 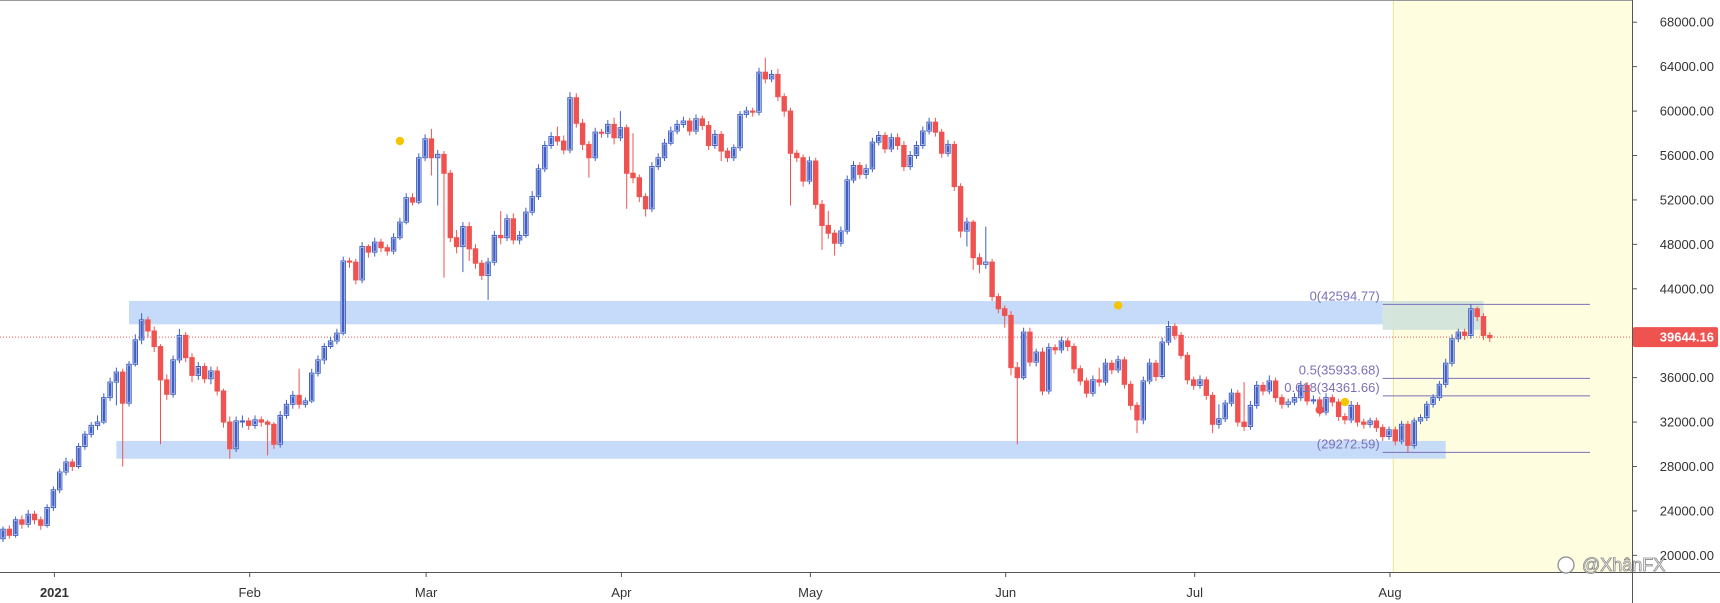 I want to click on future-zone-rect, so click(x=1512, y=286).